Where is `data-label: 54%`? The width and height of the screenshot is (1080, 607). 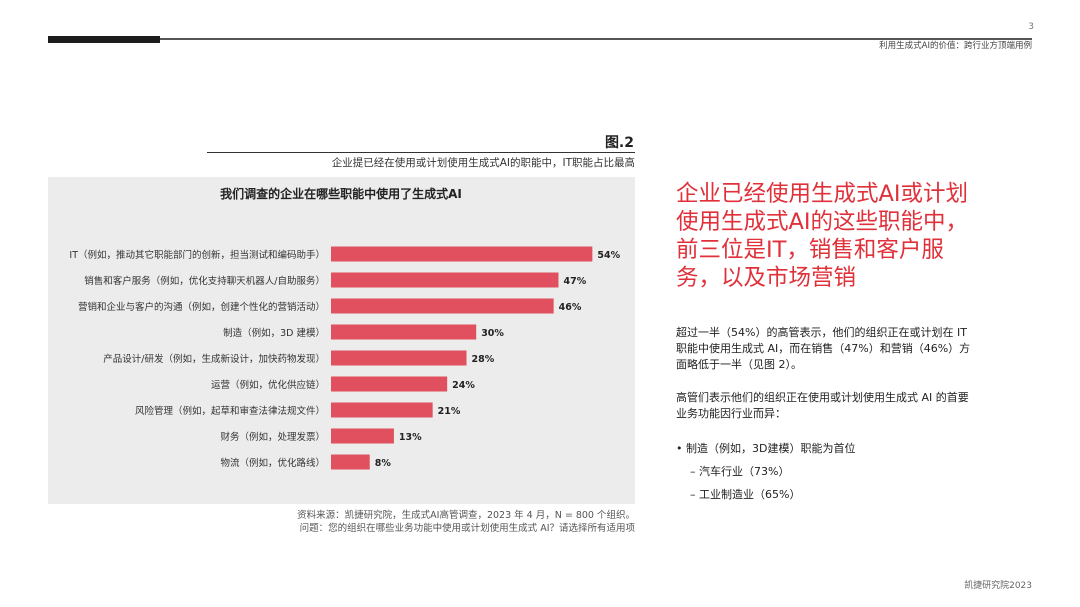 data-label: 54% is located at coordinates (608, 255).